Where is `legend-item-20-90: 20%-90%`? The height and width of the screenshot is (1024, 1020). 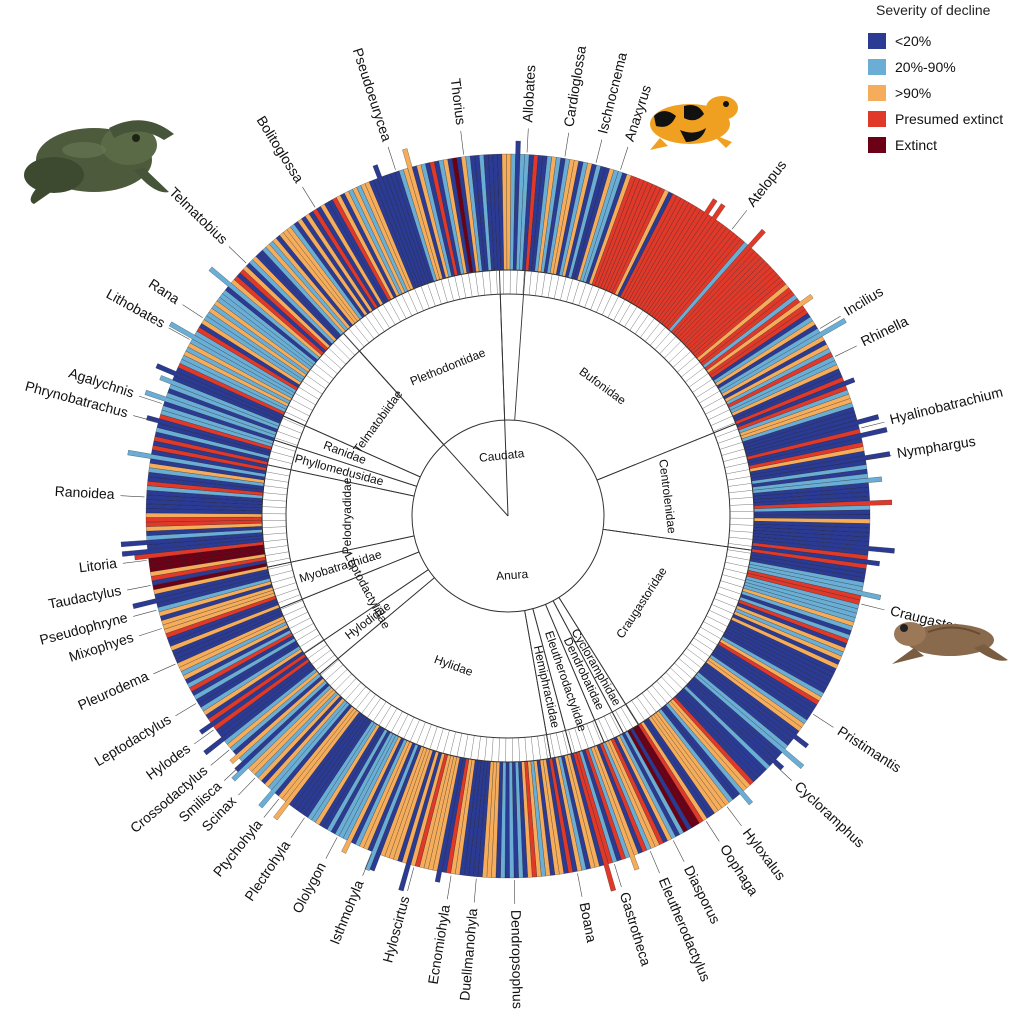
legend-item-20-90: 20%-90% is located at coordinates (943, 67).